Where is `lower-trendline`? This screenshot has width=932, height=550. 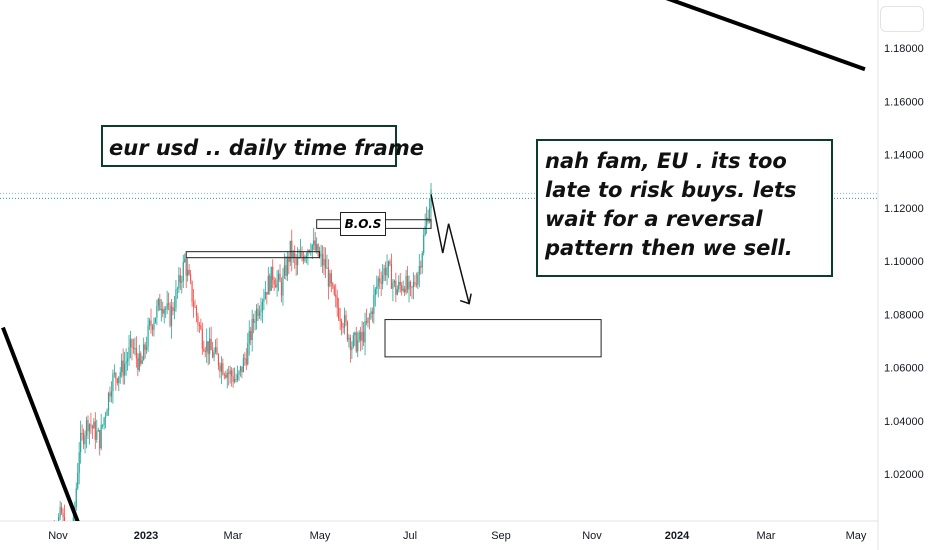
lower-trendline is located at coordinates (43, 433).